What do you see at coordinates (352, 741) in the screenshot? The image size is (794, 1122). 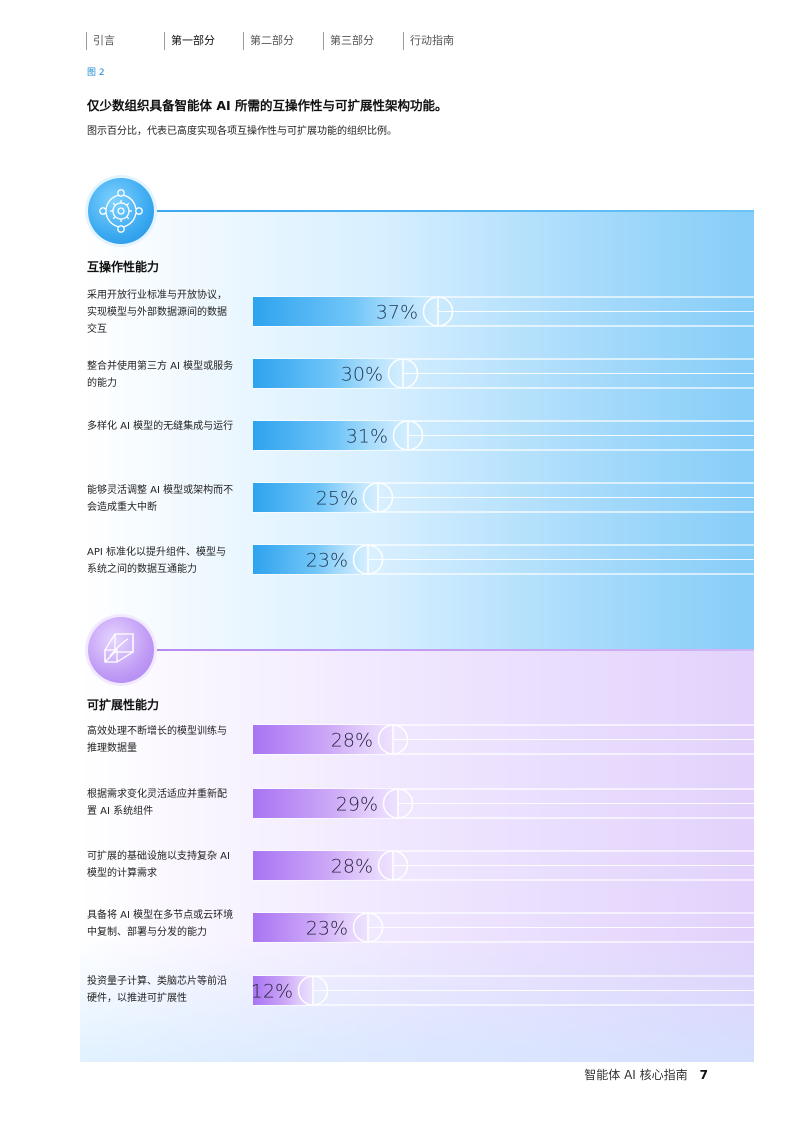 I see `scale-1-value-label: 28%` at bounding box center [352, 741].